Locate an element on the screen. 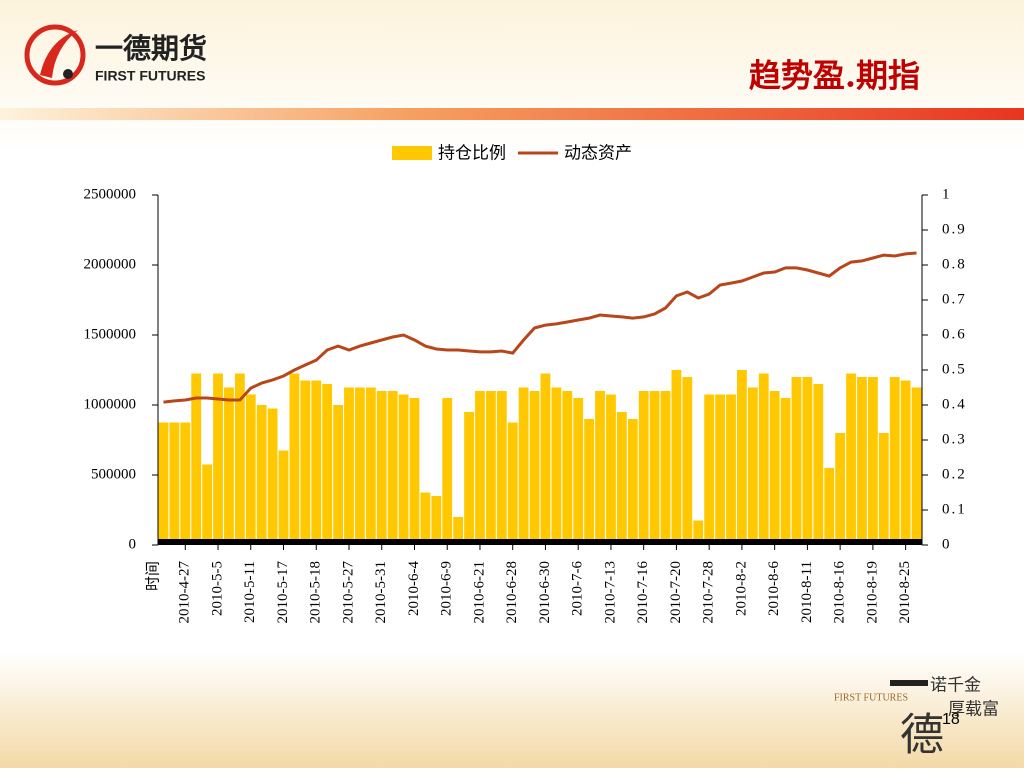 This screenshot has height=773, width=1024. x-tick-label: 2010-8-19 is located at coordinates (872, 592).